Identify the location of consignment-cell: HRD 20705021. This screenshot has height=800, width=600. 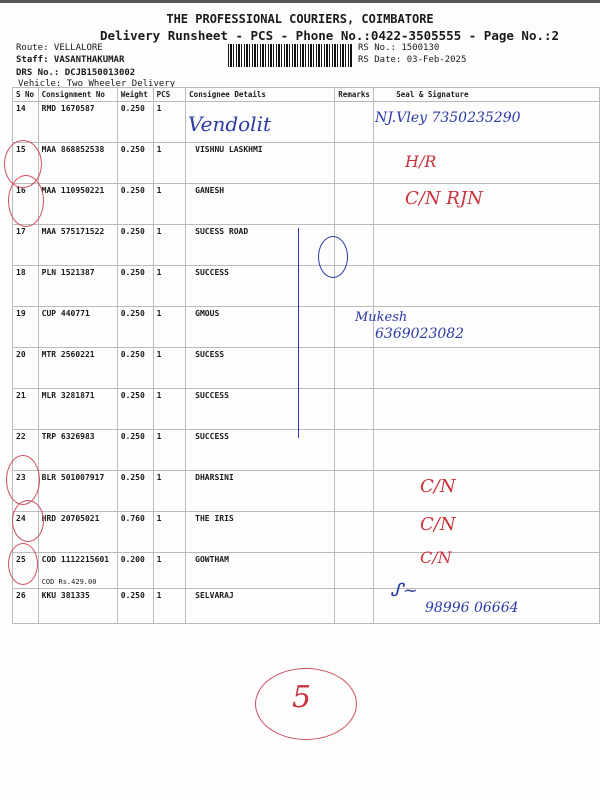
(77, 532).